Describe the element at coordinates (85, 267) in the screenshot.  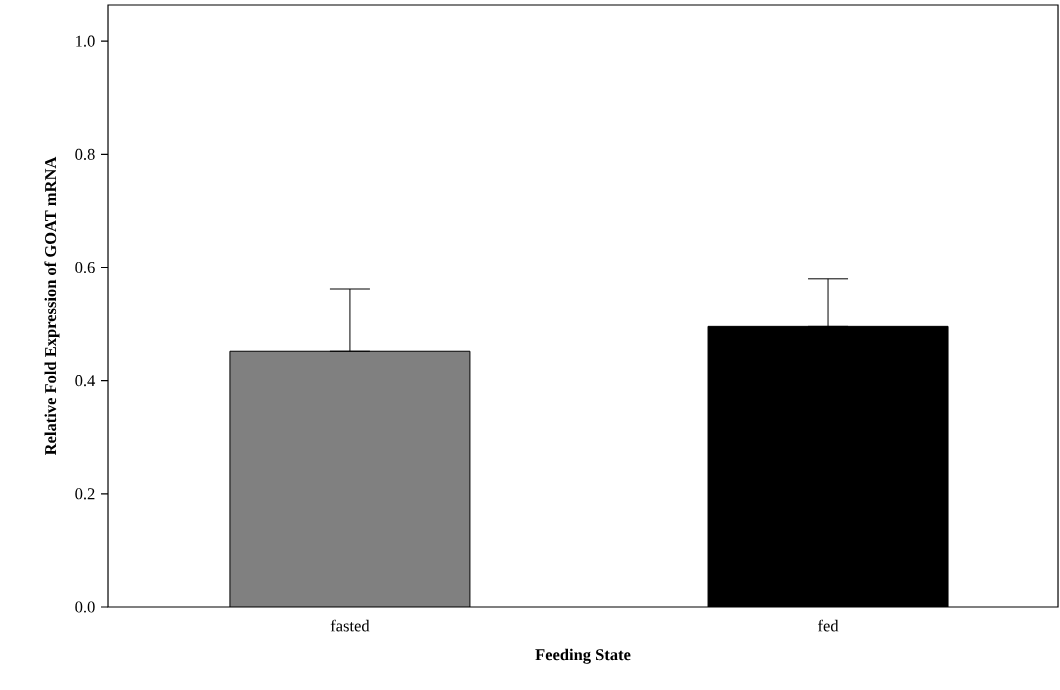
I see `y-tick-label: 0.6` at that location.